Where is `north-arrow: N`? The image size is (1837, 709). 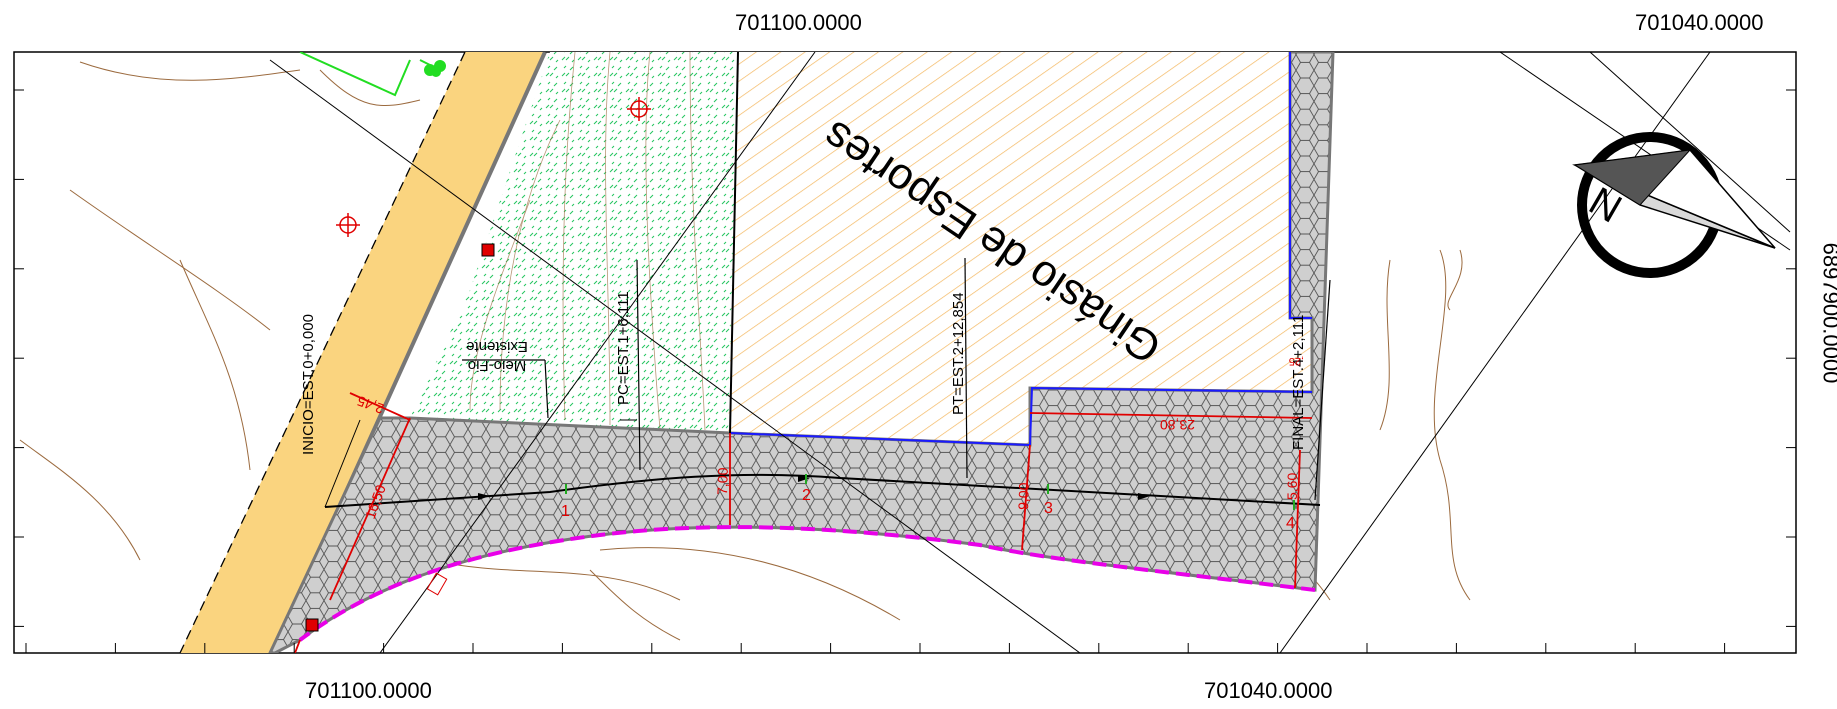 north-arrow: N is located at coordinates (1674, 205).